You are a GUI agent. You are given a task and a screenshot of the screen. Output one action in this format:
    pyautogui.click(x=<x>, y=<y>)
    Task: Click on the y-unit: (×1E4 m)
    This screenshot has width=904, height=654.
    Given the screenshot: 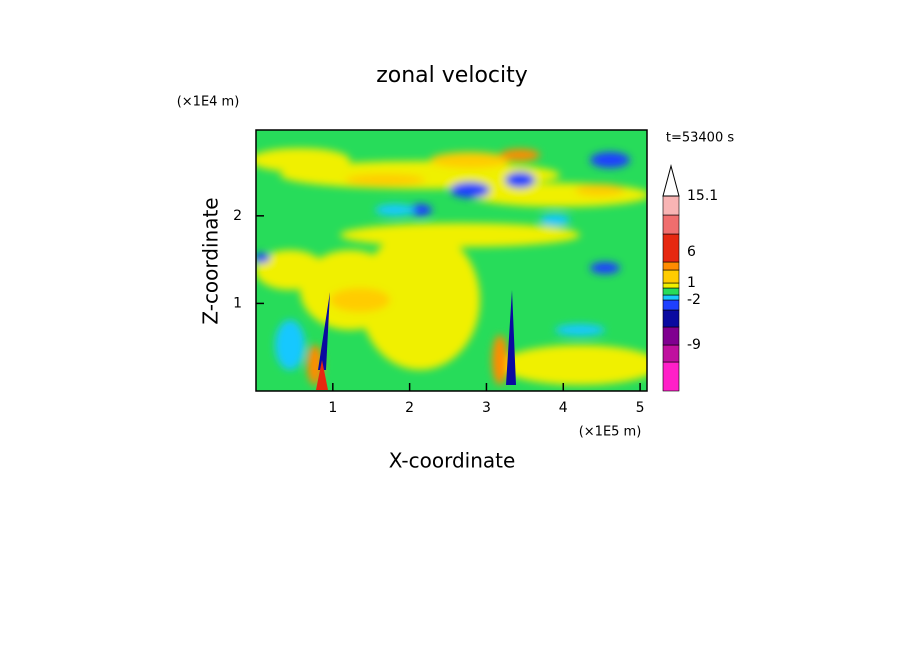 What is the action you would take?
    pyautogui.click(x=208, y=102)
    